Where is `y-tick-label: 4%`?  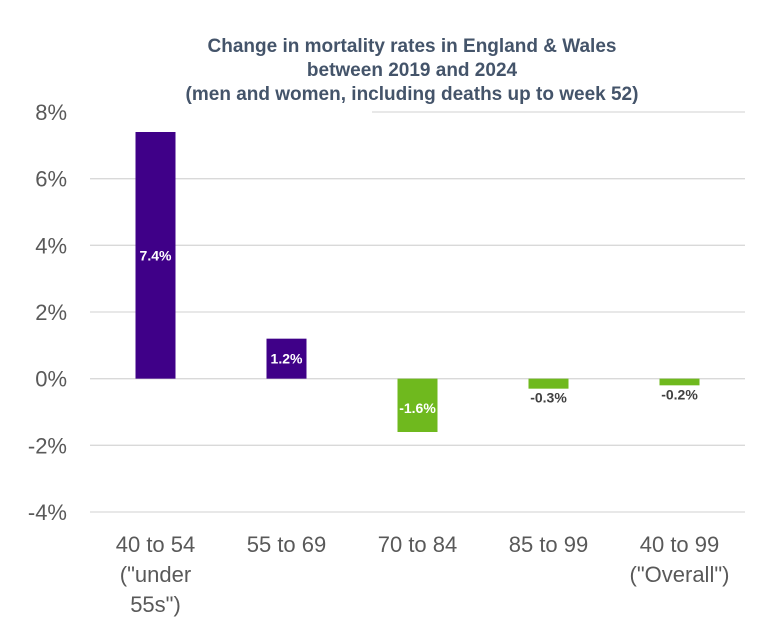 y-tick-label: 4% is located at coordinates (51, 245).